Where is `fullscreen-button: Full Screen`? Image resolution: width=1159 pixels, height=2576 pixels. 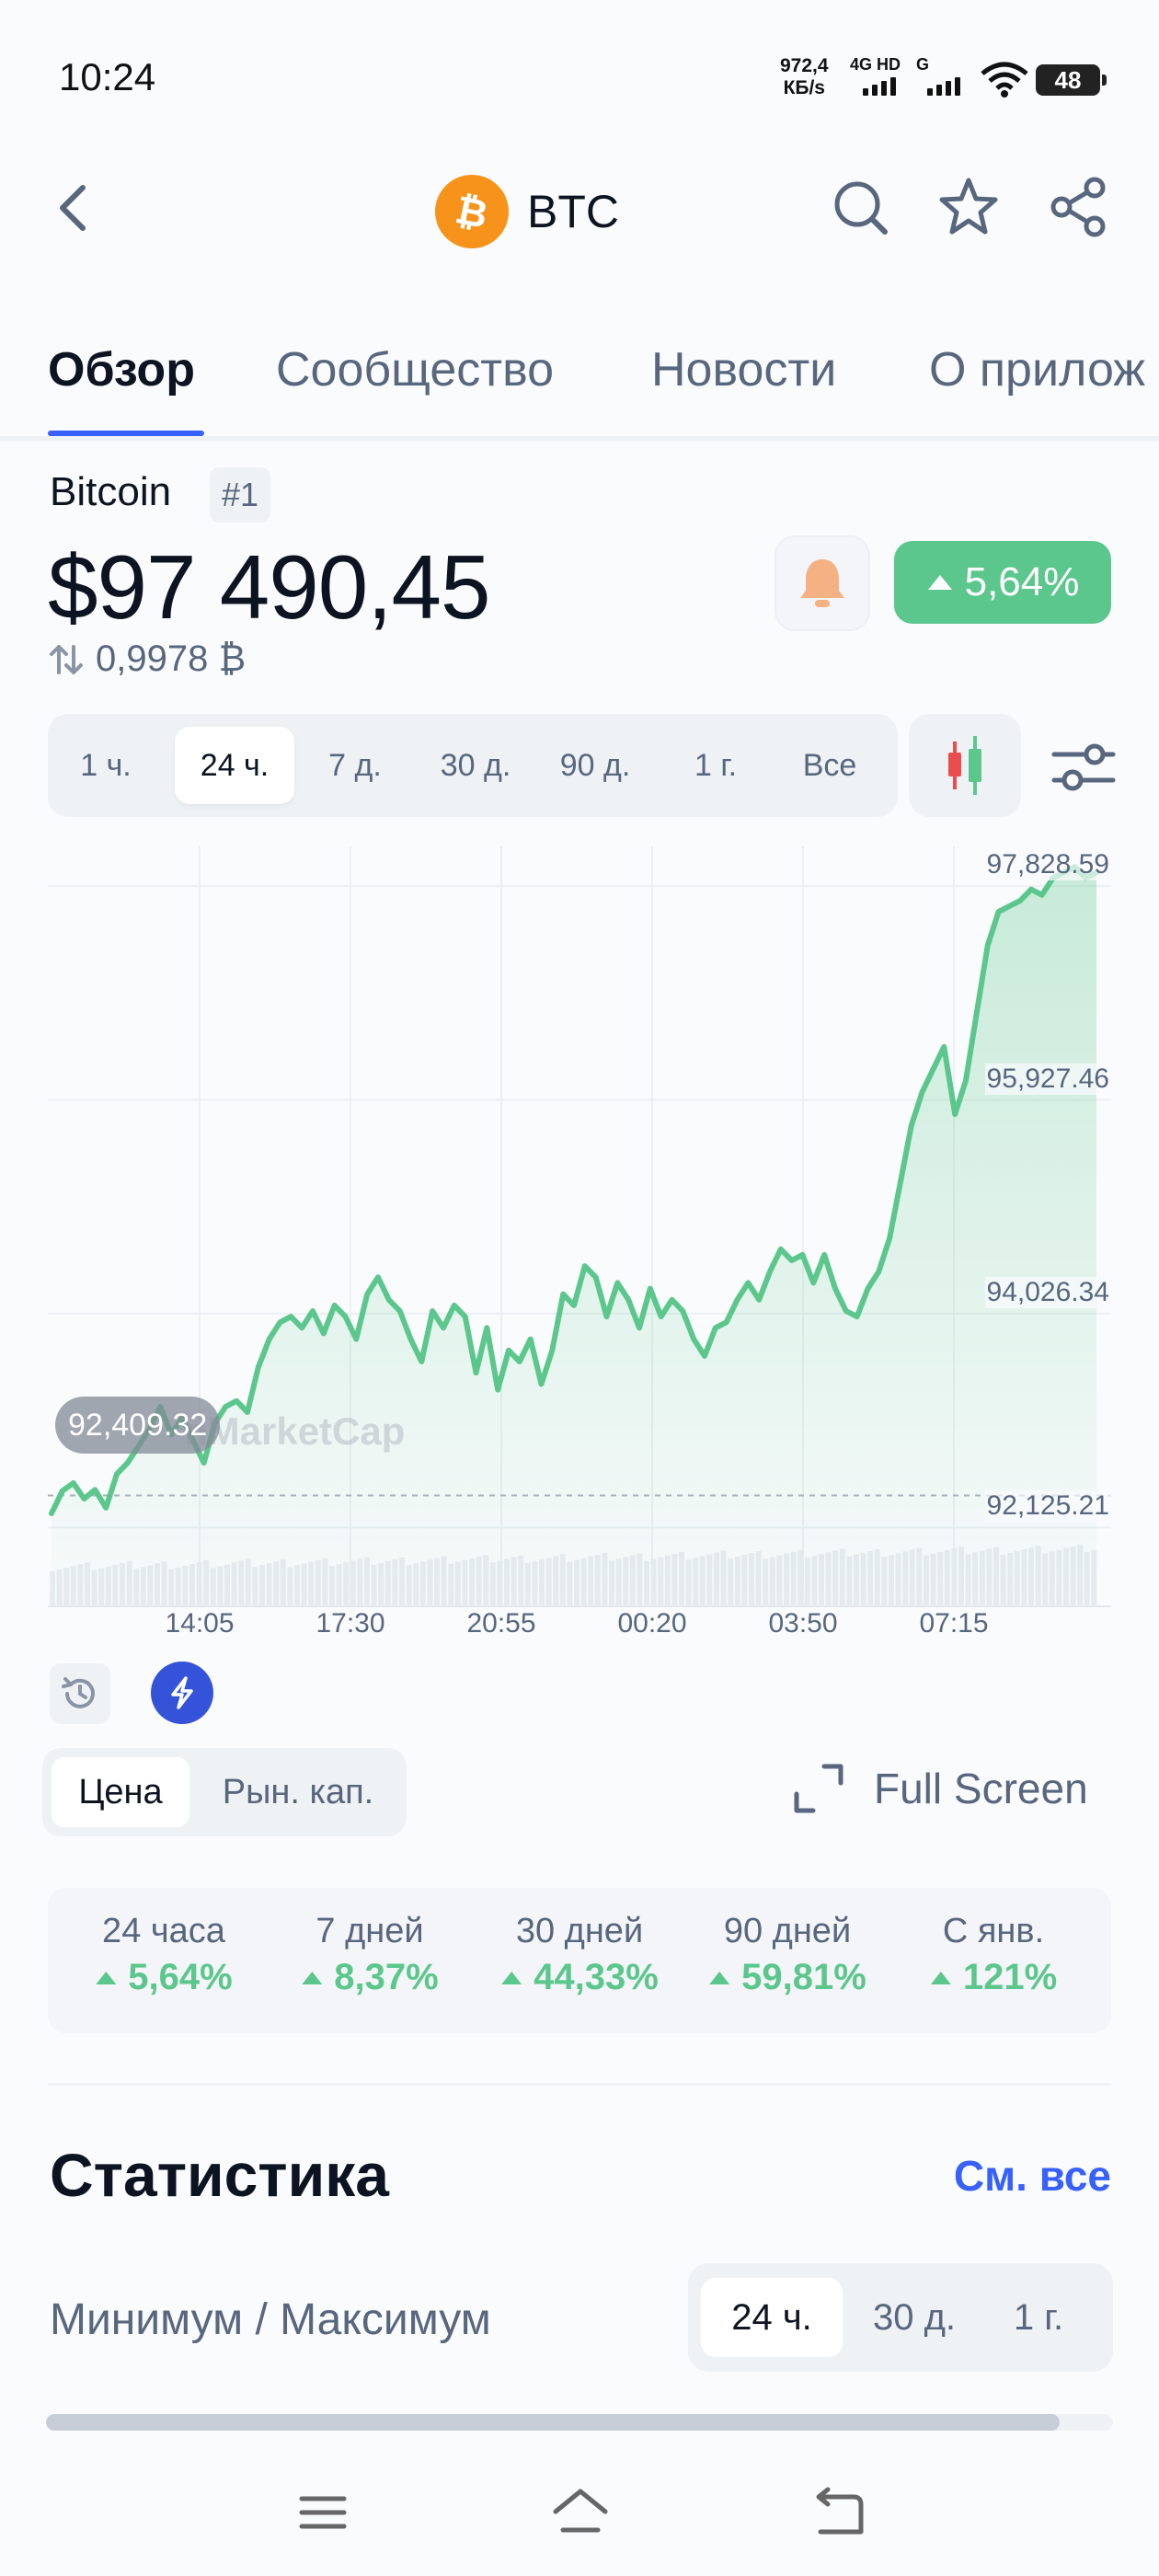
fullscreen-button: Full Screen is located at coordinates (939, 1788).